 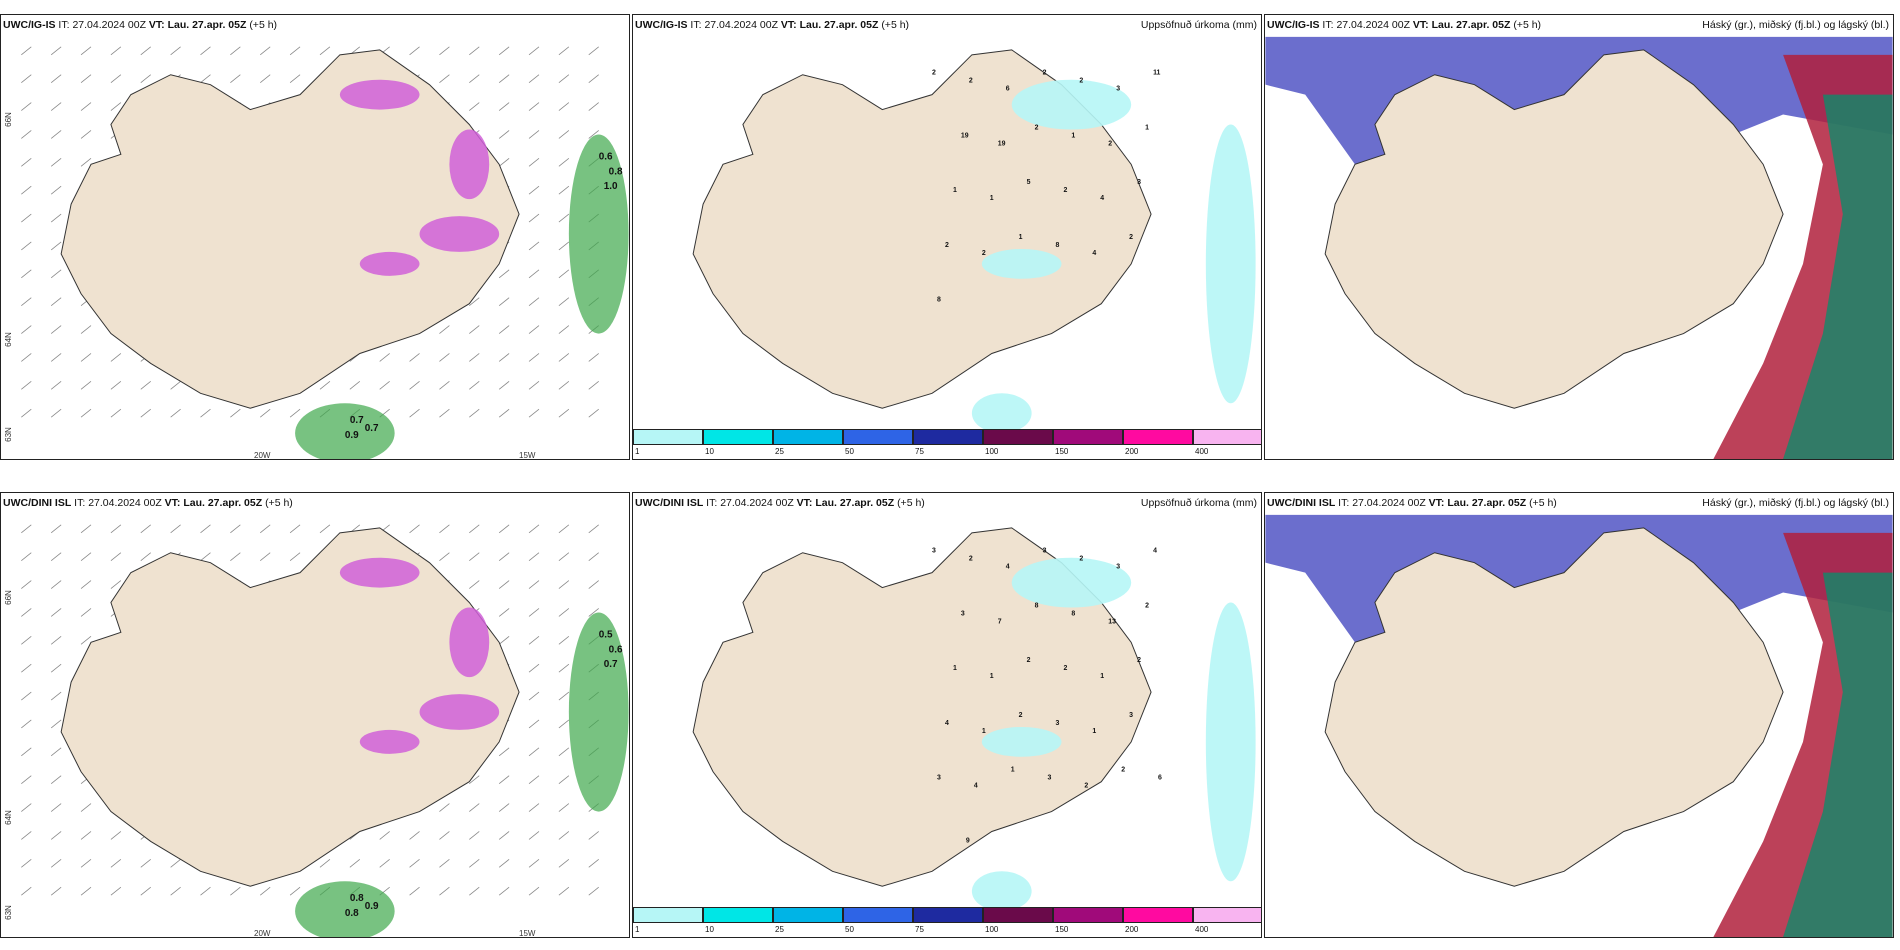 What do you see at coordinates (1002, 143) in the screenshot?
I see `precip-value-label: 19` at bounding box center [1002, 143].